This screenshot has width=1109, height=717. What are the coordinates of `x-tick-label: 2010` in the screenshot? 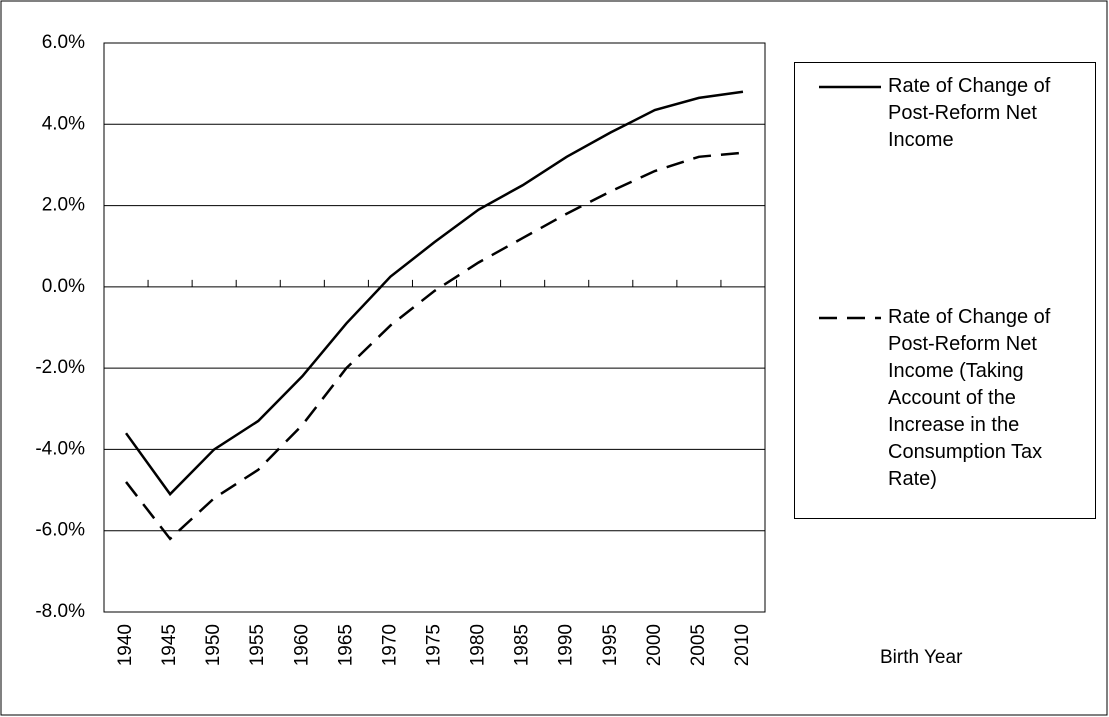 It's located at (742, 645).